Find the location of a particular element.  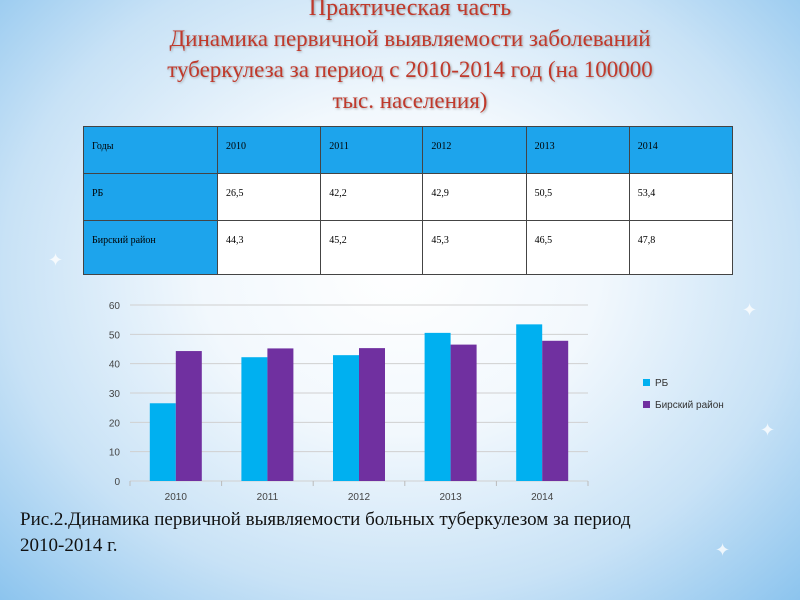

table-header-row: Годы 2010 2011 2012 2013 2014 is located at coordinates (408, 150).